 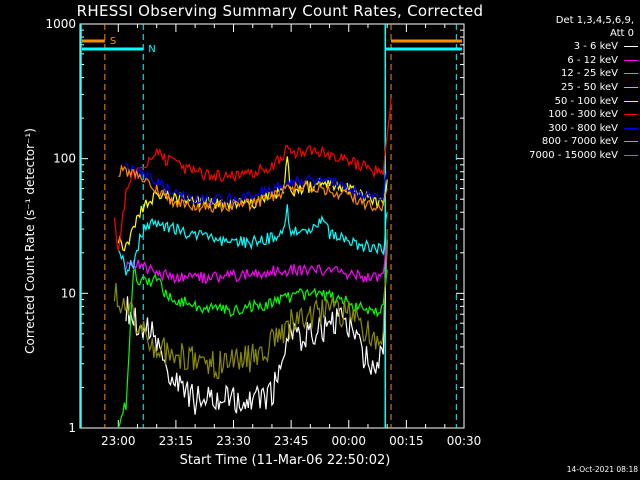 I want to click on y-tick-label: 100, so click(x=64, y=159).